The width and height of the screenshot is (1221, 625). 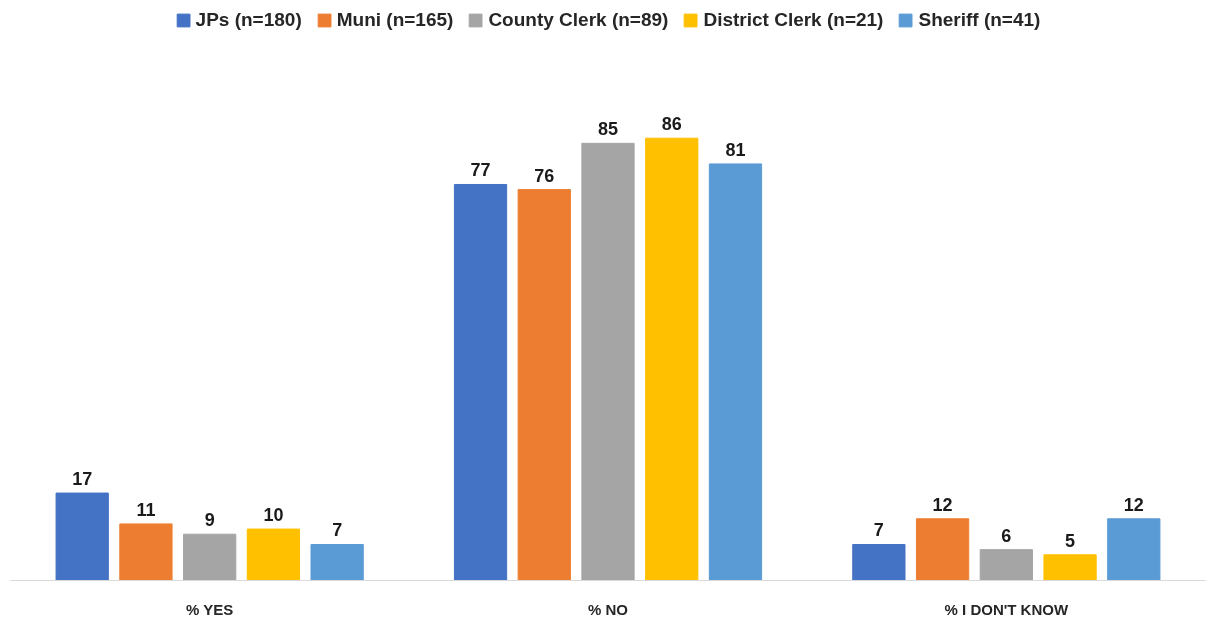 I want to click on x-tick-label: % NO, so click(x=608, y=609).